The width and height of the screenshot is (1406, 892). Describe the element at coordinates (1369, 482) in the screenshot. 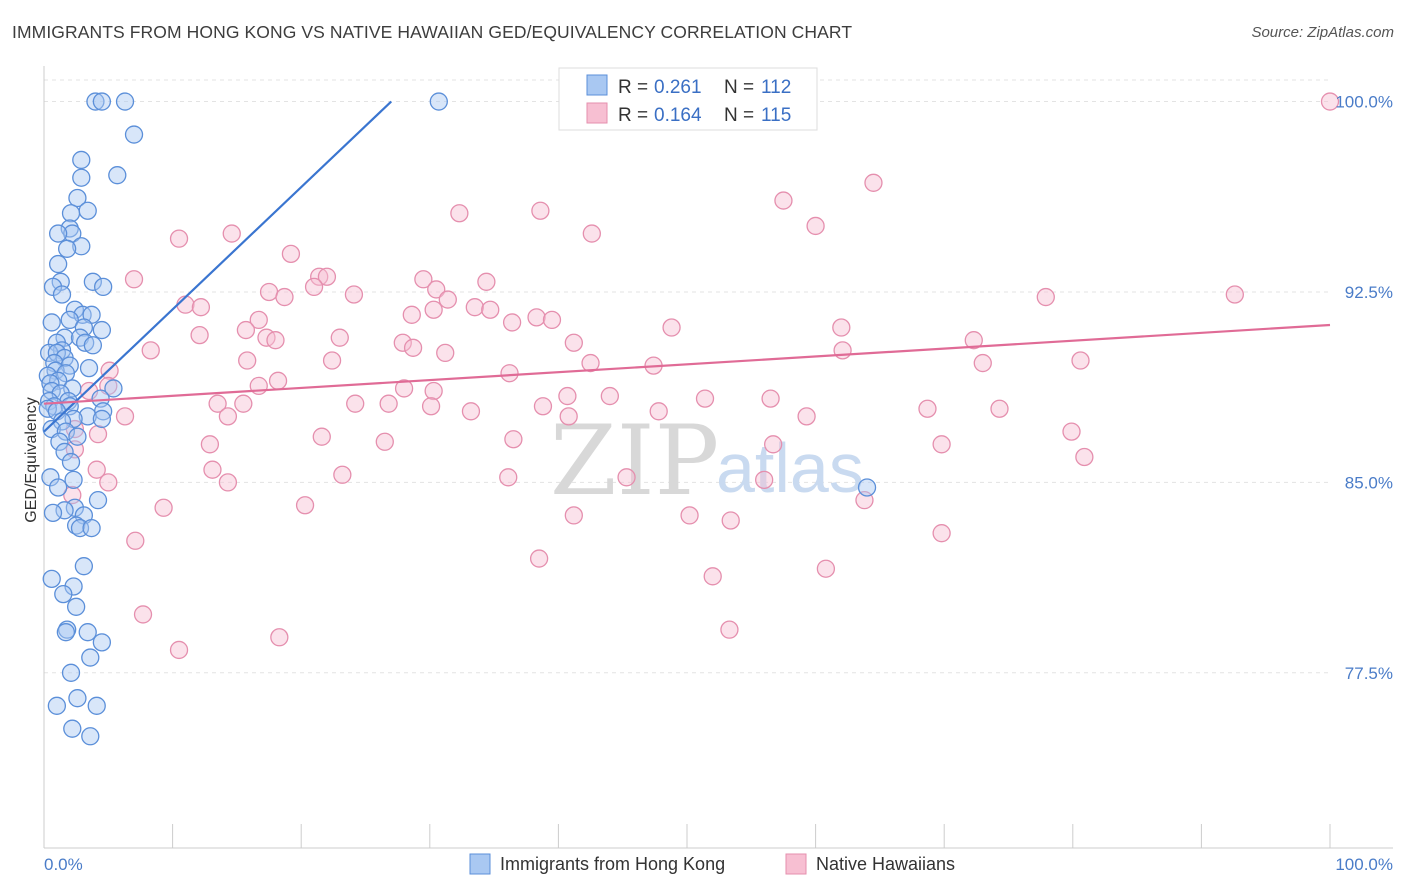

I see `y-tick-label-2: 85.0%` at that location.